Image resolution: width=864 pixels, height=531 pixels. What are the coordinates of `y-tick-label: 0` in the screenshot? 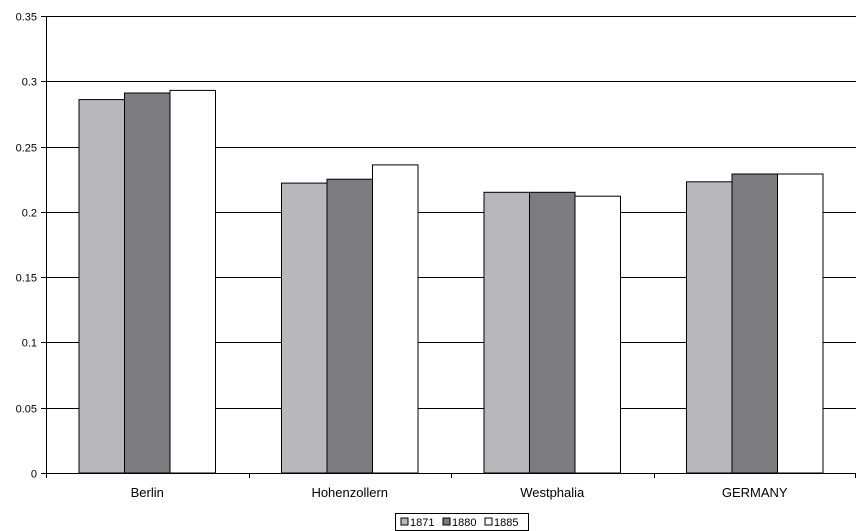 It's located at (34, 475).